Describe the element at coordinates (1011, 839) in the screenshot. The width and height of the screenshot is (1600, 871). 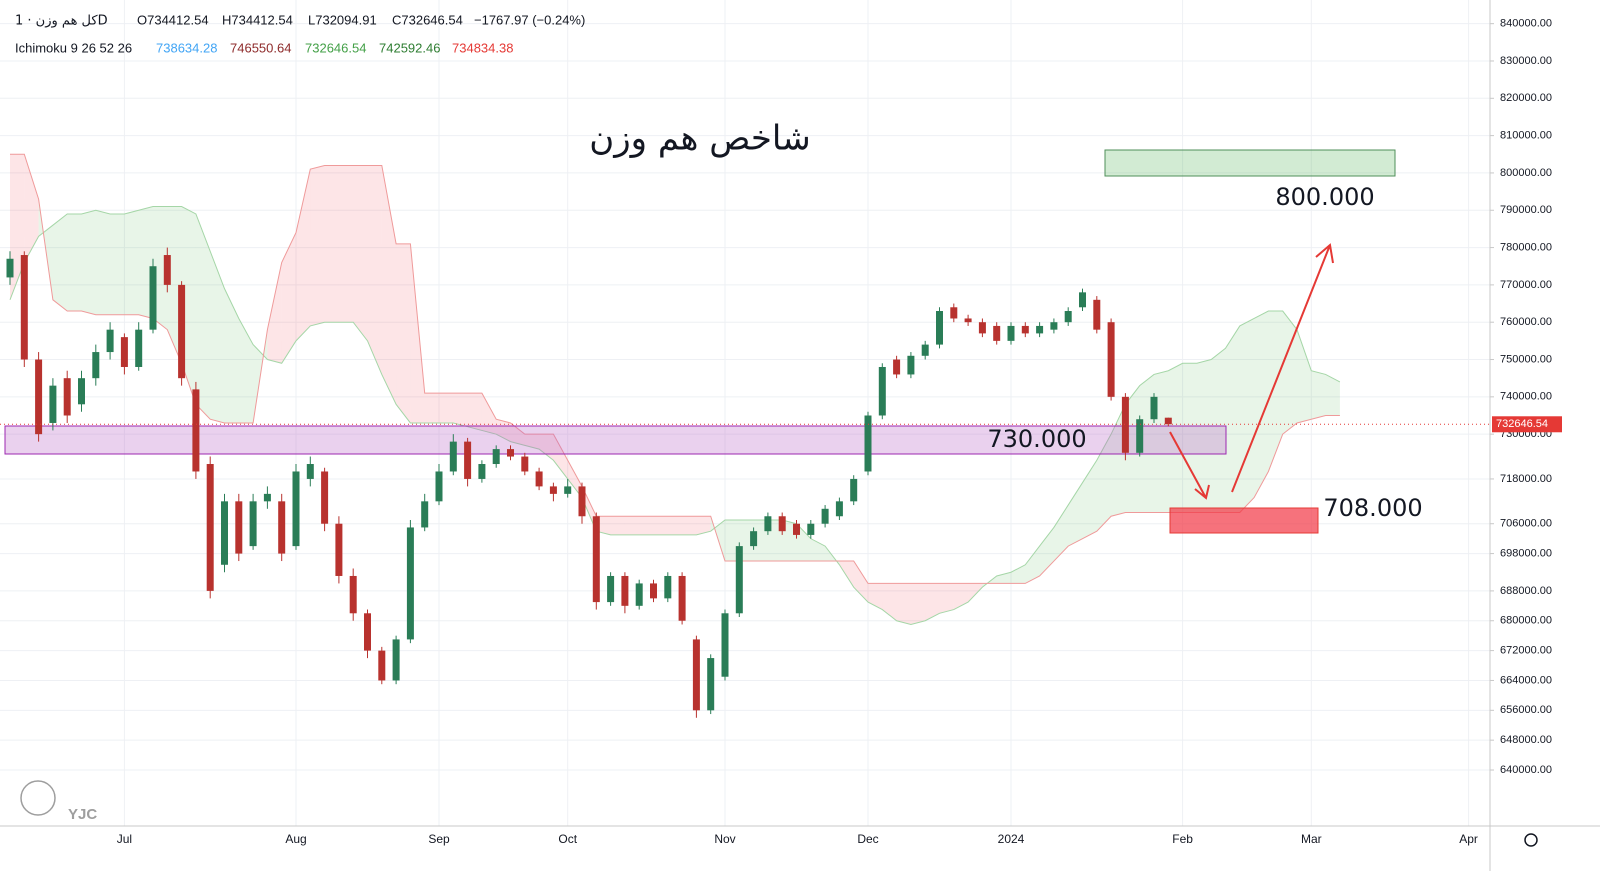
I see `x-tick-label: 2024` at that location.